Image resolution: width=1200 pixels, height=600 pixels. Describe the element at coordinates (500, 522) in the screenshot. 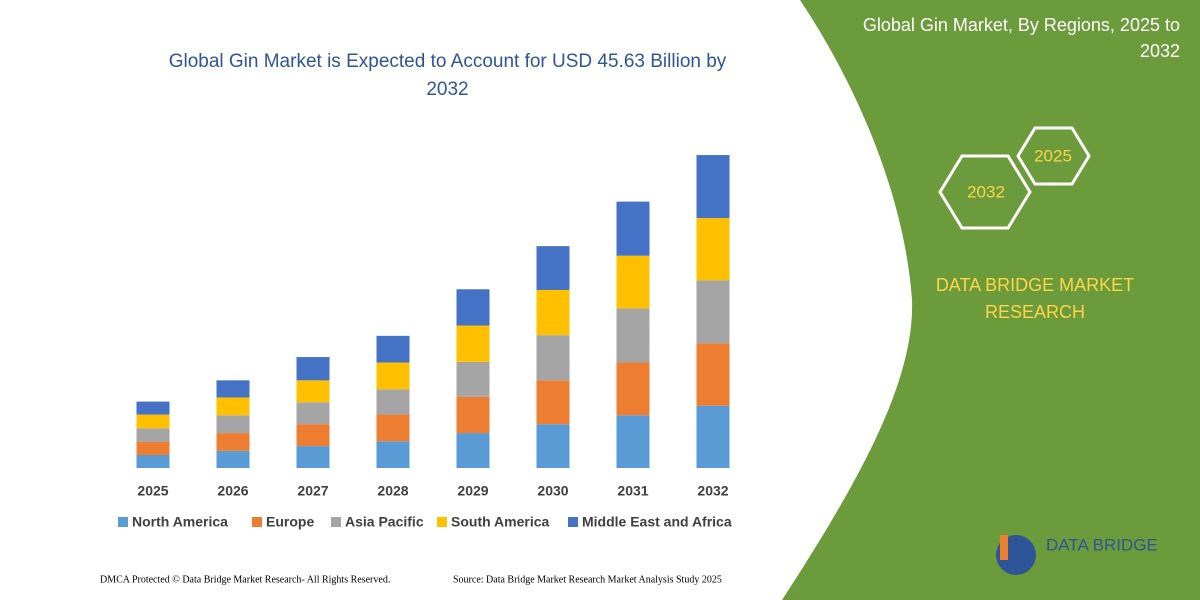

I see `legend-label: South America` at that location.